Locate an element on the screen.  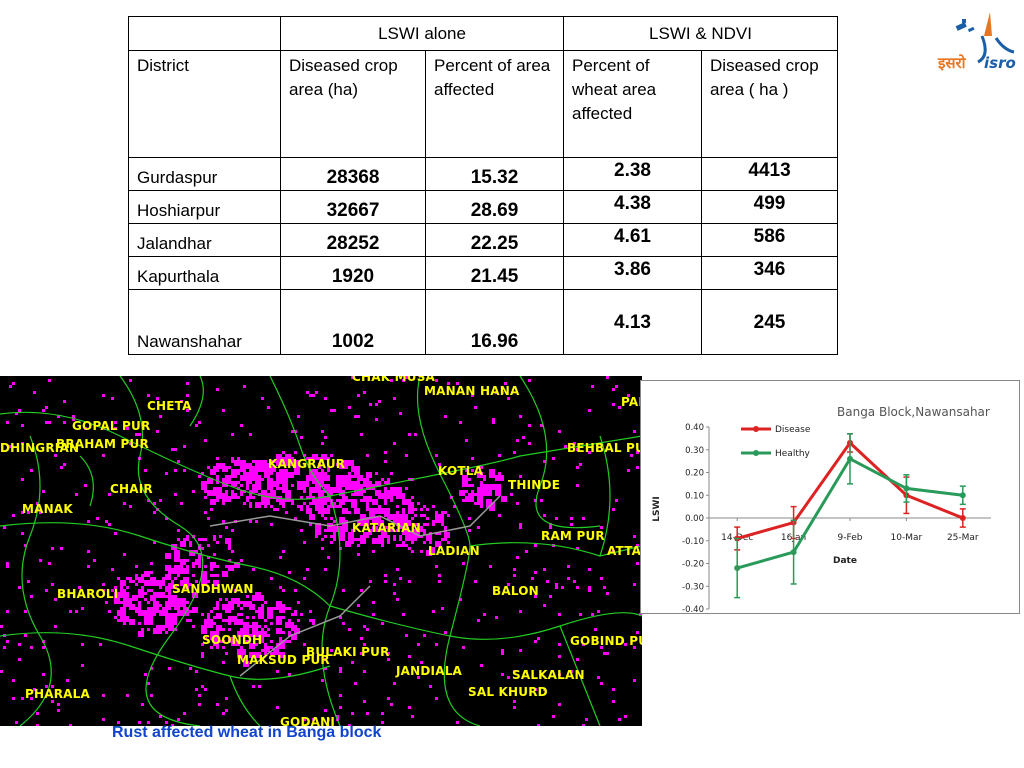
legend-label: Healthy is located at coordinates (793, 454).